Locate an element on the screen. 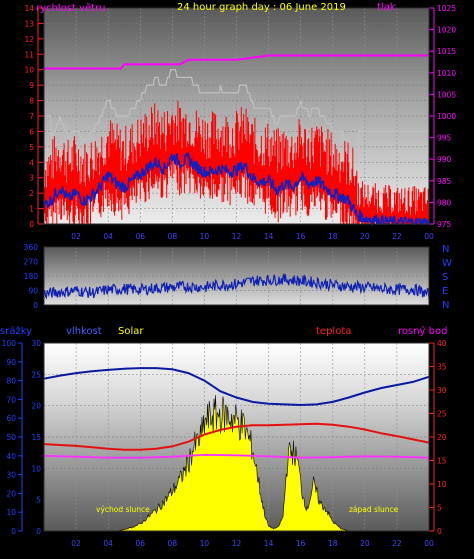 The width and height of the screenshot is (474, 559). wind-speed-label: rychlost větru is located at coordinates (71, 8).